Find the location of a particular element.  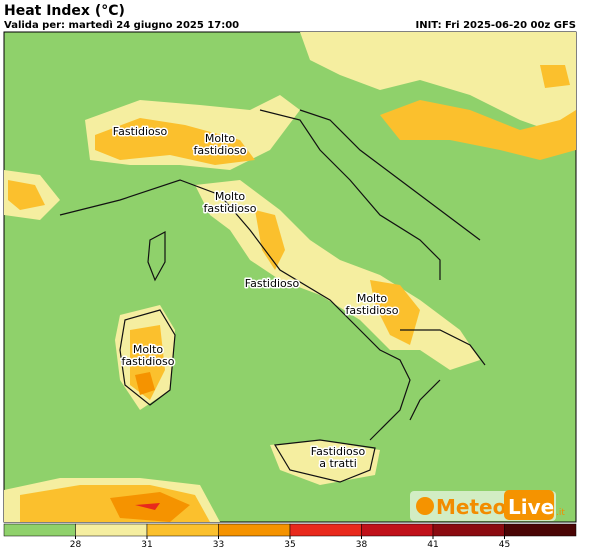

colorbar-tick-label: 45 is located at coordinates (504, 545).